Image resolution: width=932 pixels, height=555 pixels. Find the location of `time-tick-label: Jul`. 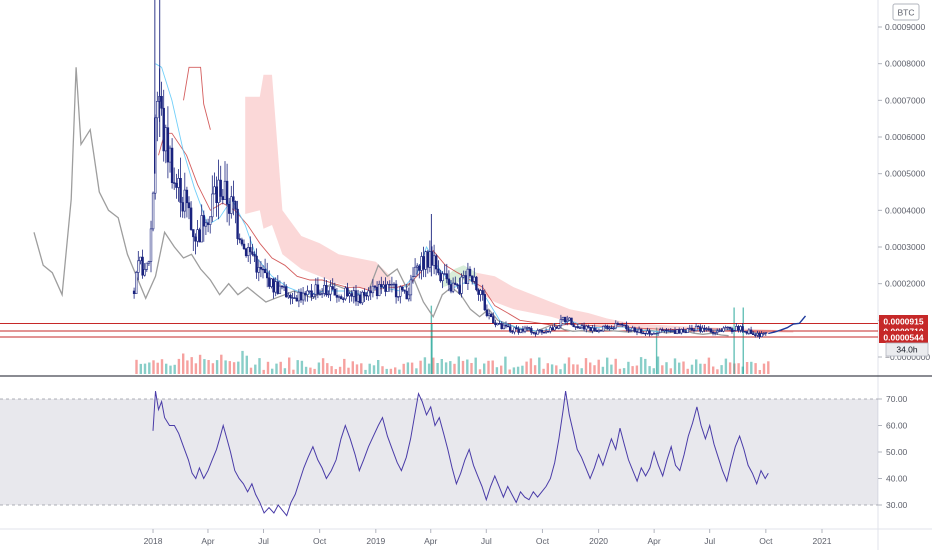

time-tick-label: Jul is located at coordinates (709, 541).